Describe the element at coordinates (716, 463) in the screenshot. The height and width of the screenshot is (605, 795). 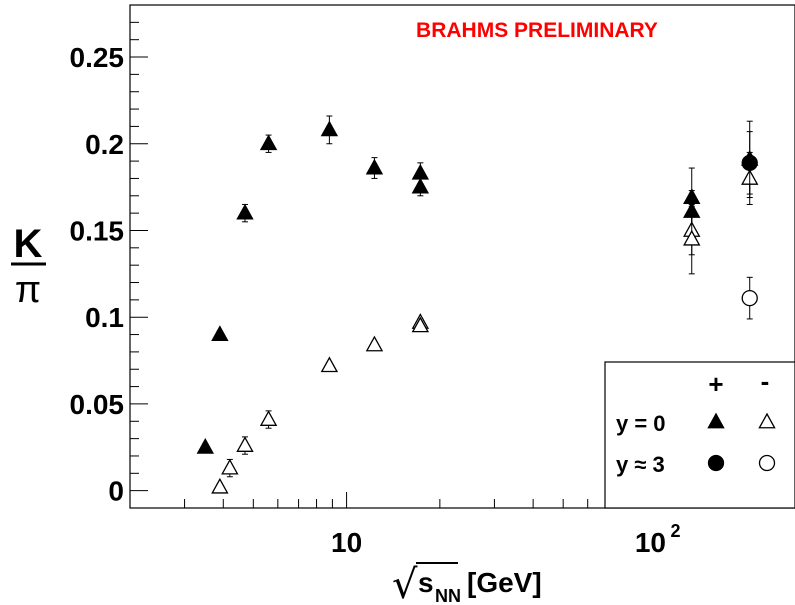
I see `legend-marker-filled-circle` at that location.